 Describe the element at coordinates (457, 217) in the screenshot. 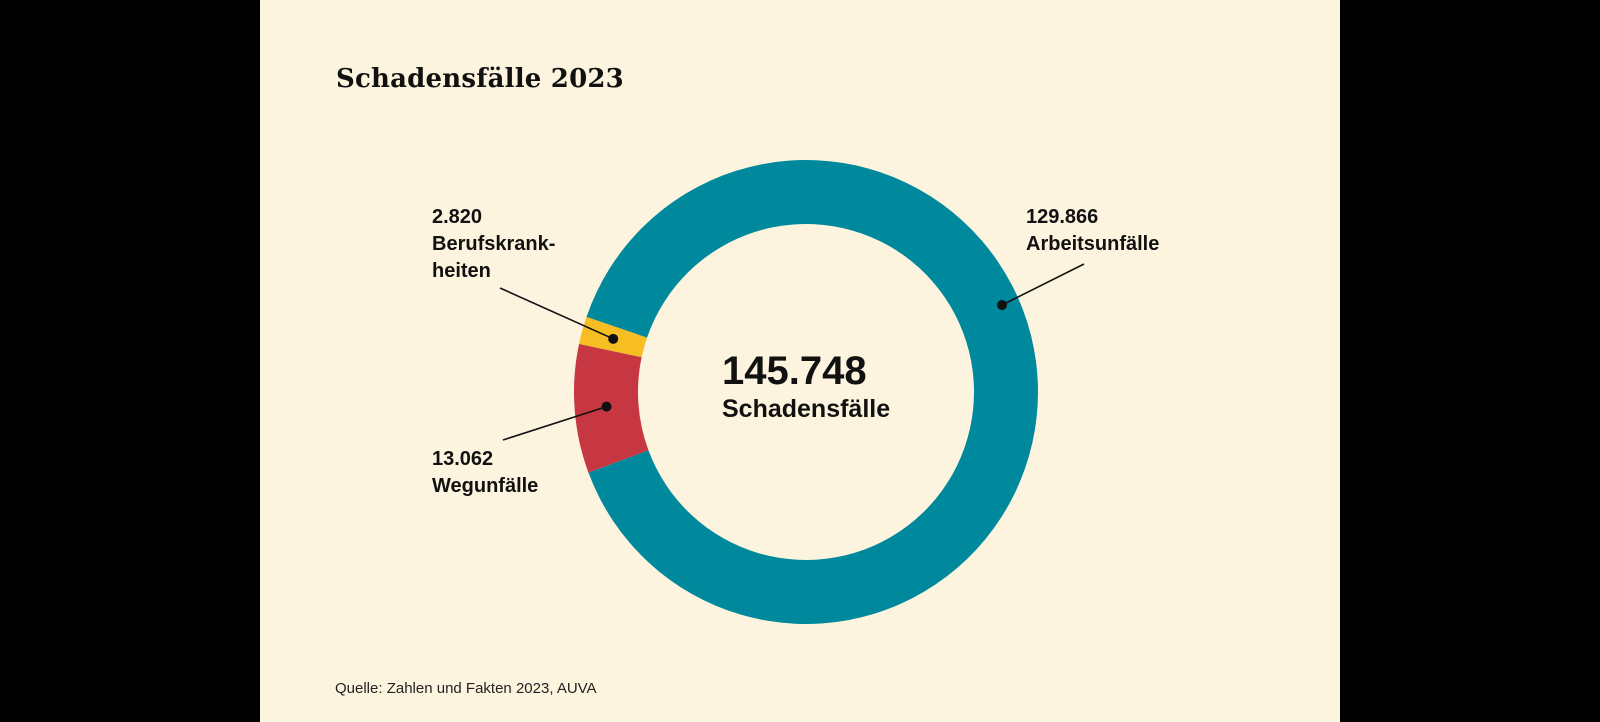

I see `value-berufskrankheiten: 2.820` at that location.